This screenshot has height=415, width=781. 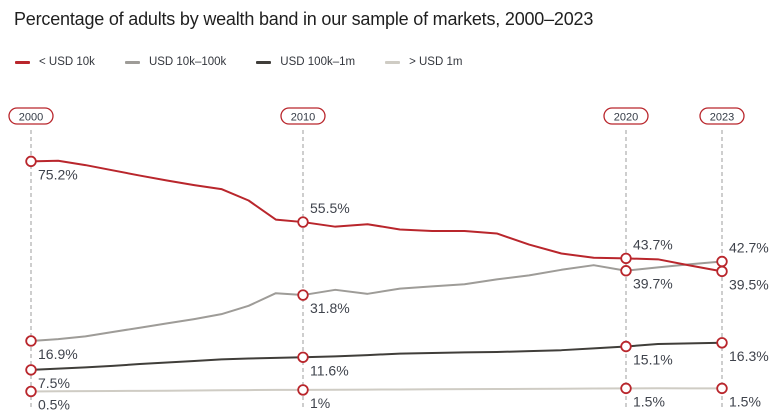 What do you see at coordinates (320, 403) in the screenshot?
I see `value-label: 1%` at bounding box center [320, 403].